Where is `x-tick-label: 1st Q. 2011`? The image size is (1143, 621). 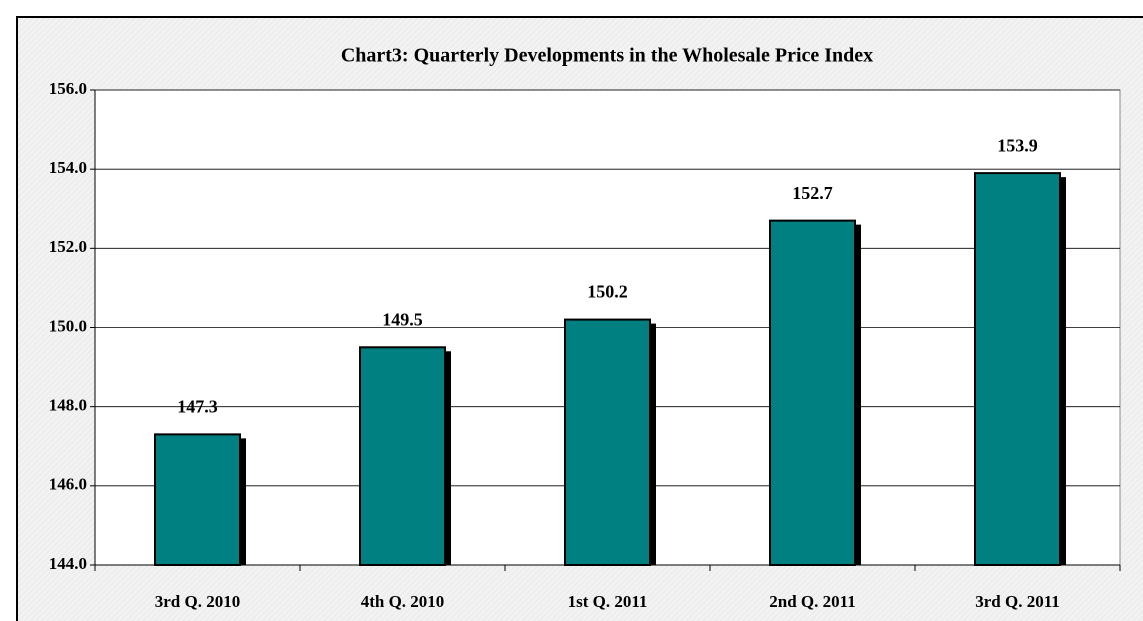 x-tick-label: 1st Q. 2011 is located at coordinates (608, 601).